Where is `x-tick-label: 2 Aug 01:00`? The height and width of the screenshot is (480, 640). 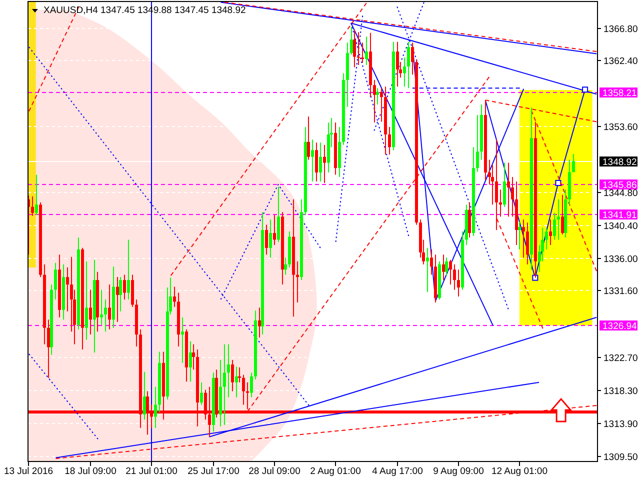 x-tick-label: 2 Aug 01:00 is located at coordinates (335, 471).